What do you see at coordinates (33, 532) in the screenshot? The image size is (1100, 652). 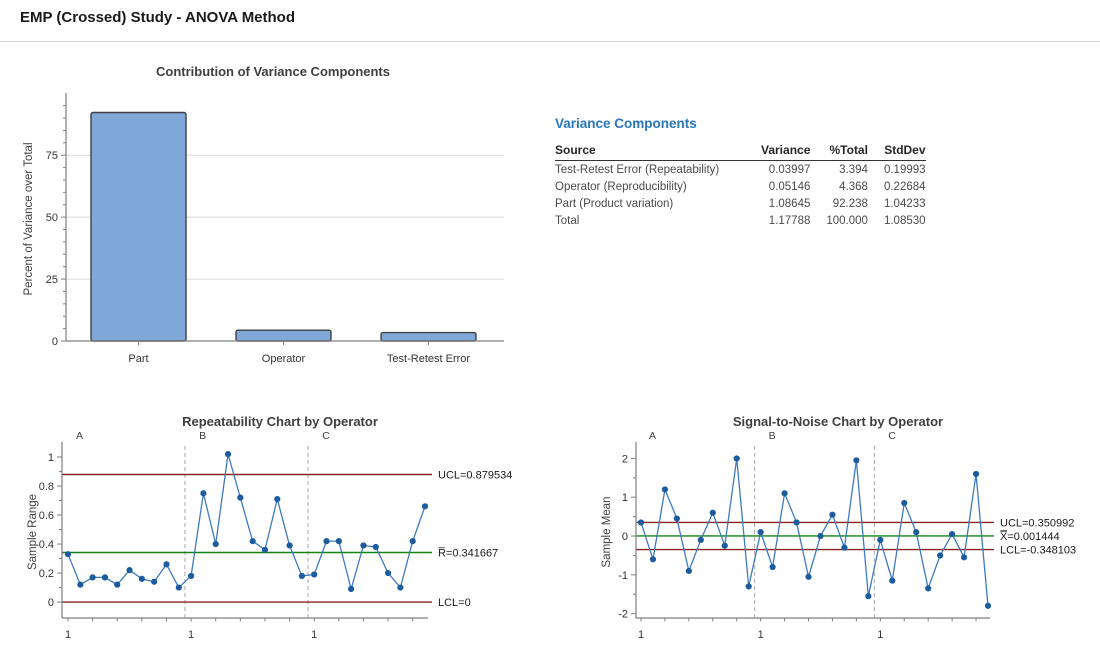 I see `y-axis-label: Sample Range` at bounding box center [33, 532].